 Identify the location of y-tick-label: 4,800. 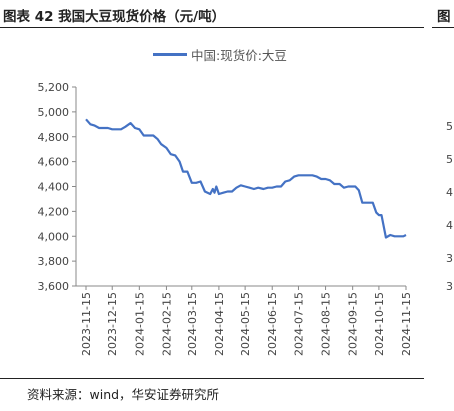
(54, 137).